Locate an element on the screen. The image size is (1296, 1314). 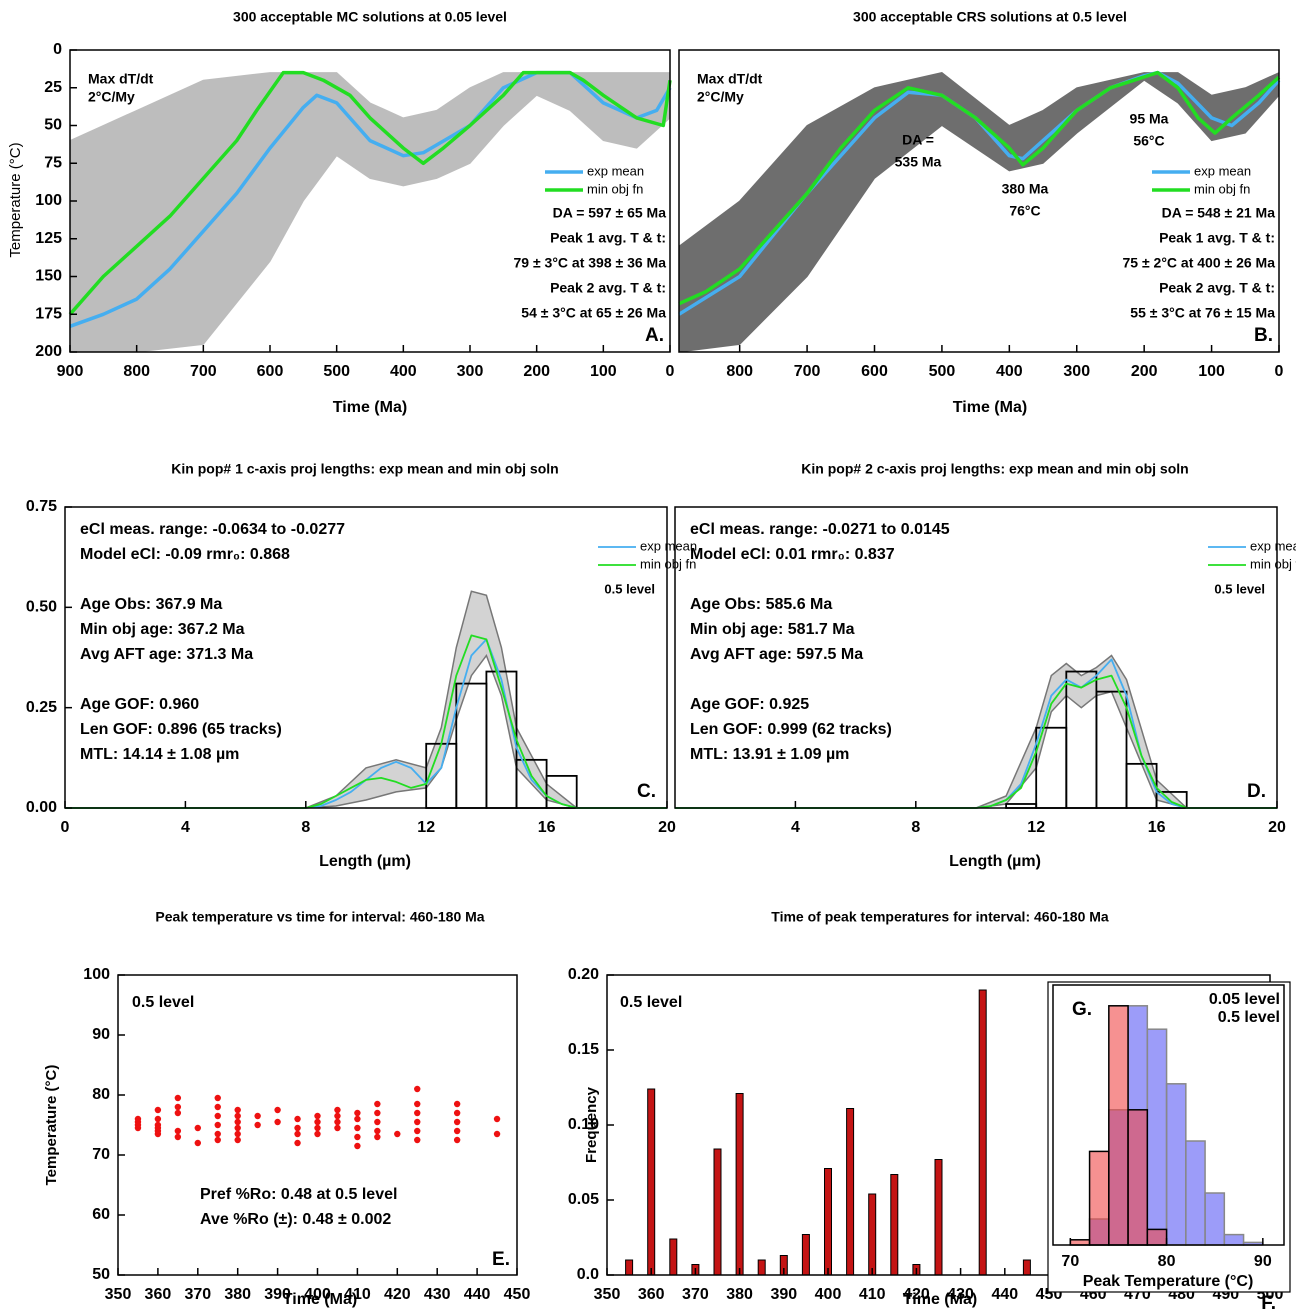
annotation: DA = 548 ± 21 Ma is located at coordinates (1219, 213).